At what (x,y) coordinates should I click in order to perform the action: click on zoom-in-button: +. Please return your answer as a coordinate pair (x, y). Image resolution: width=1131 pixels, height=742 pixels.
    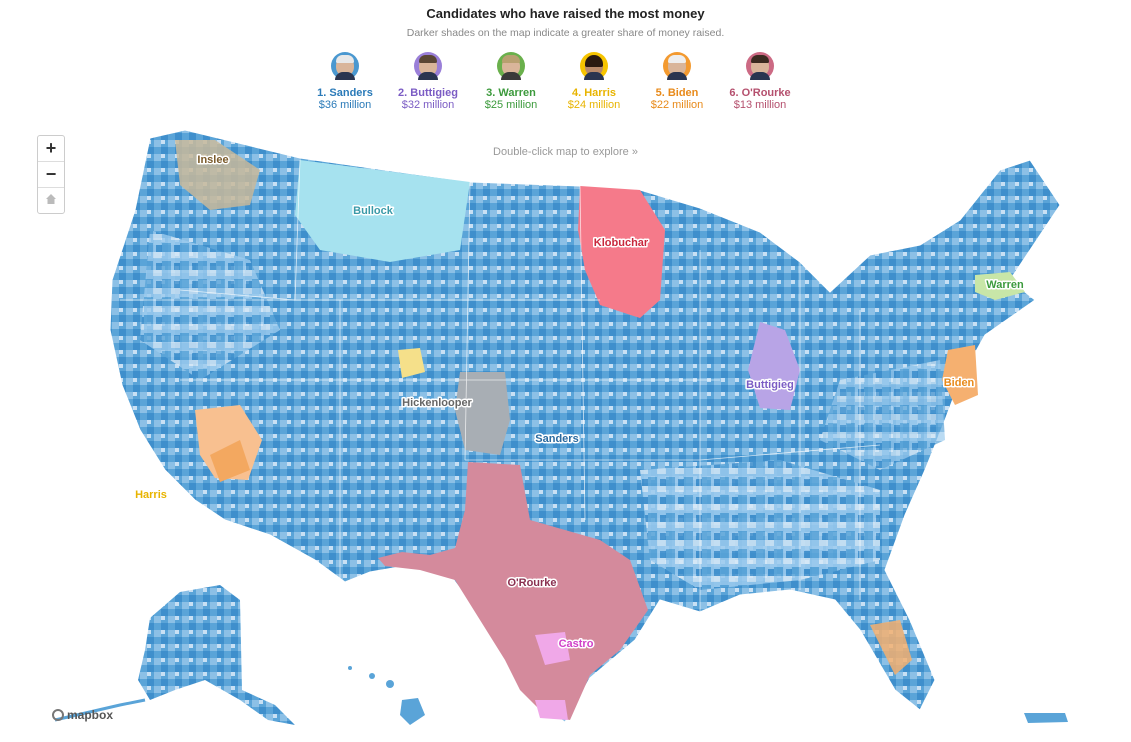
    Looking at the image, I should click on (51, 149).